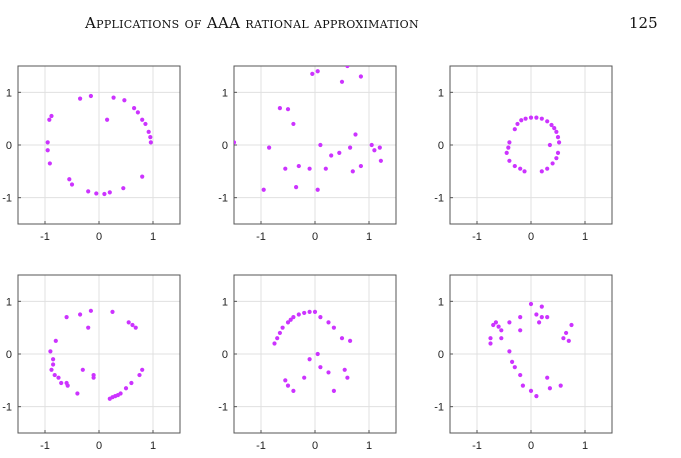 Image resolution: width=681 pixels, height=458 pixels. What do you see at coordinates (533, 144) in the screenshot?
I see `scatter-points` at bounding box center [533, 144].